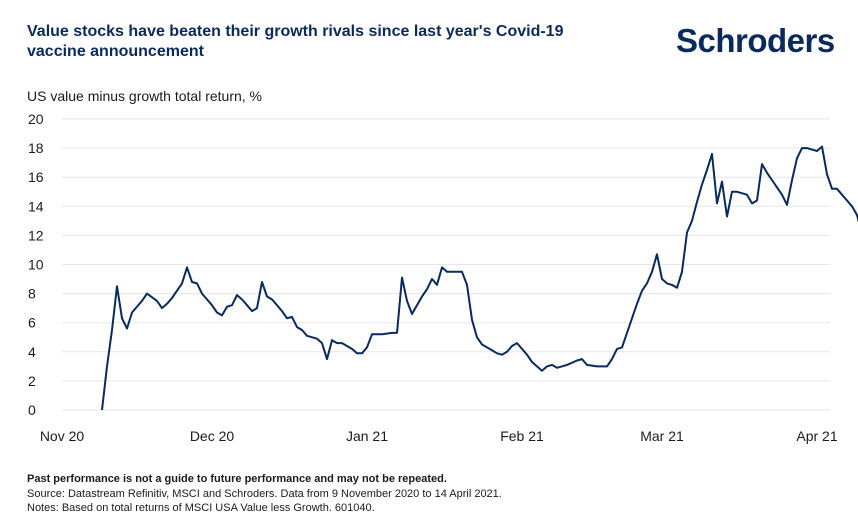  What do you see at coordinates (32, 410) in the screenshot?
I see `y-tick-label: 0` at bounding box center [32, 410].